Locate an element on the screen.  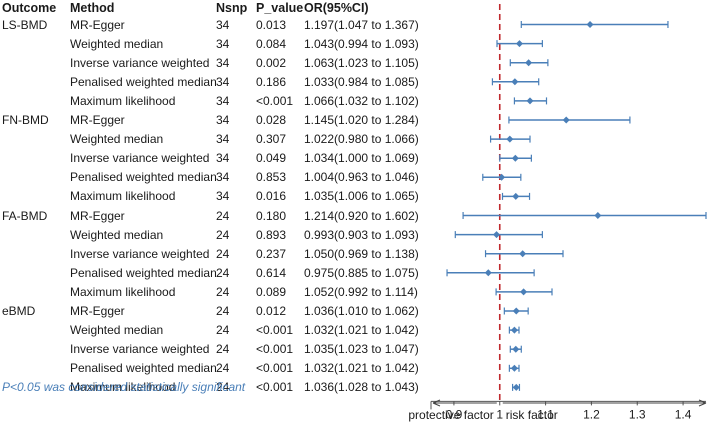
or-ci-cell: 1.004(0.963 to 1.046) is located at coordinates (361, 177).